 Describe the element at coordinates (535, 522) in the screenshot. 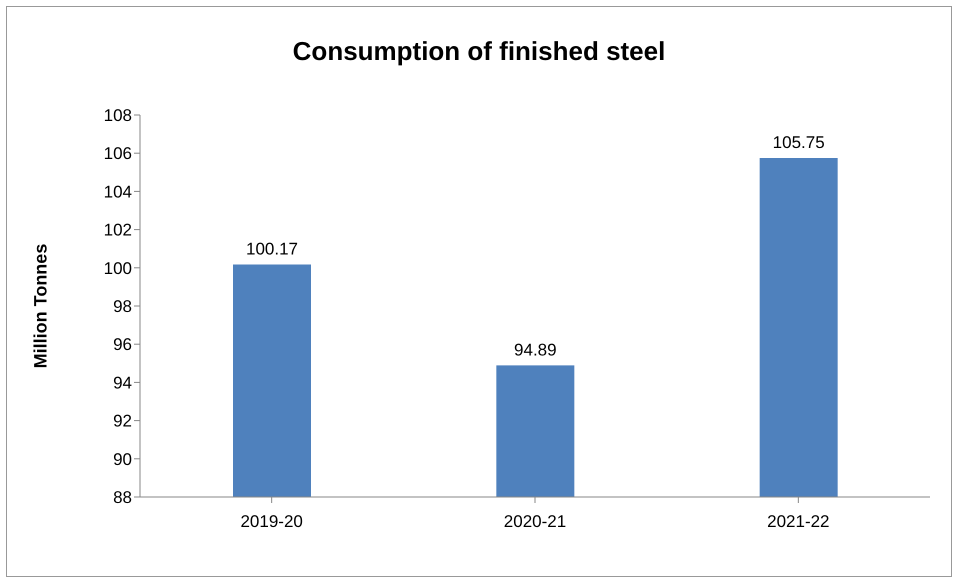

I see `x-tick-label: 2020-21` at that location.